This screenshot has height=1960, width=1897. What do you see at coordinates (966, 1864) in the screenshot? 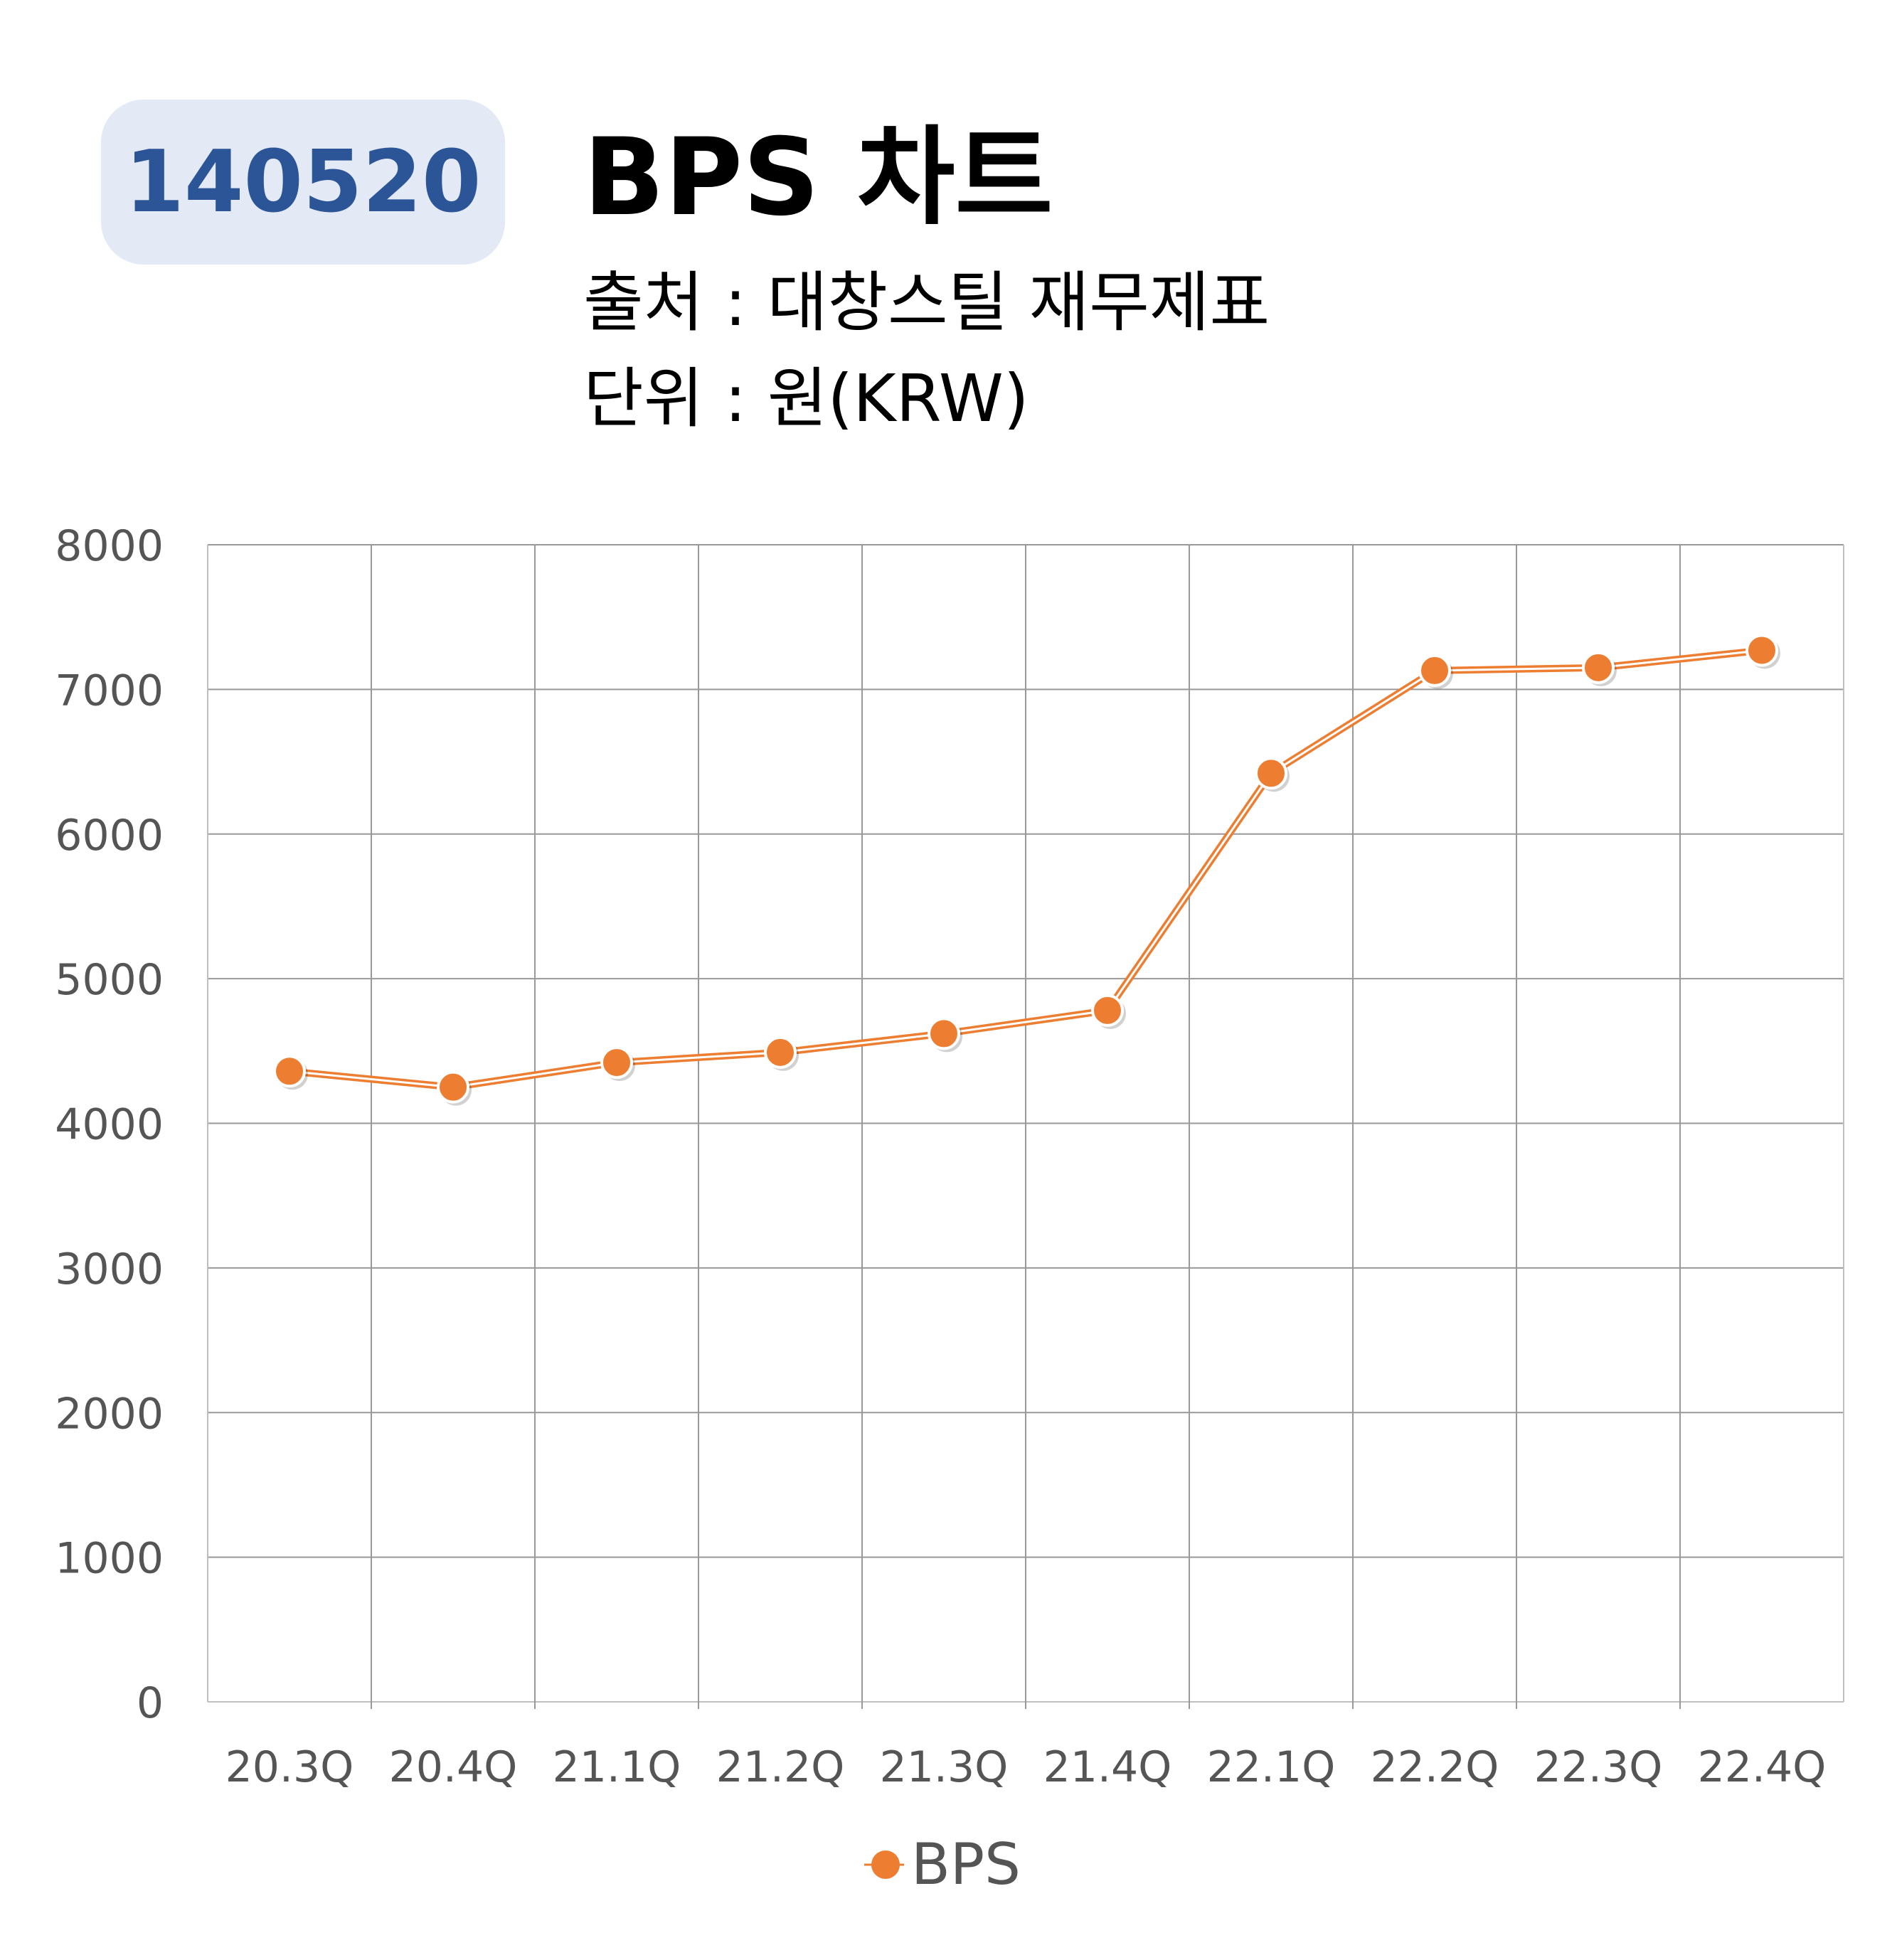
I see `legend-label: BPS` at bounding box center [966, 1864].